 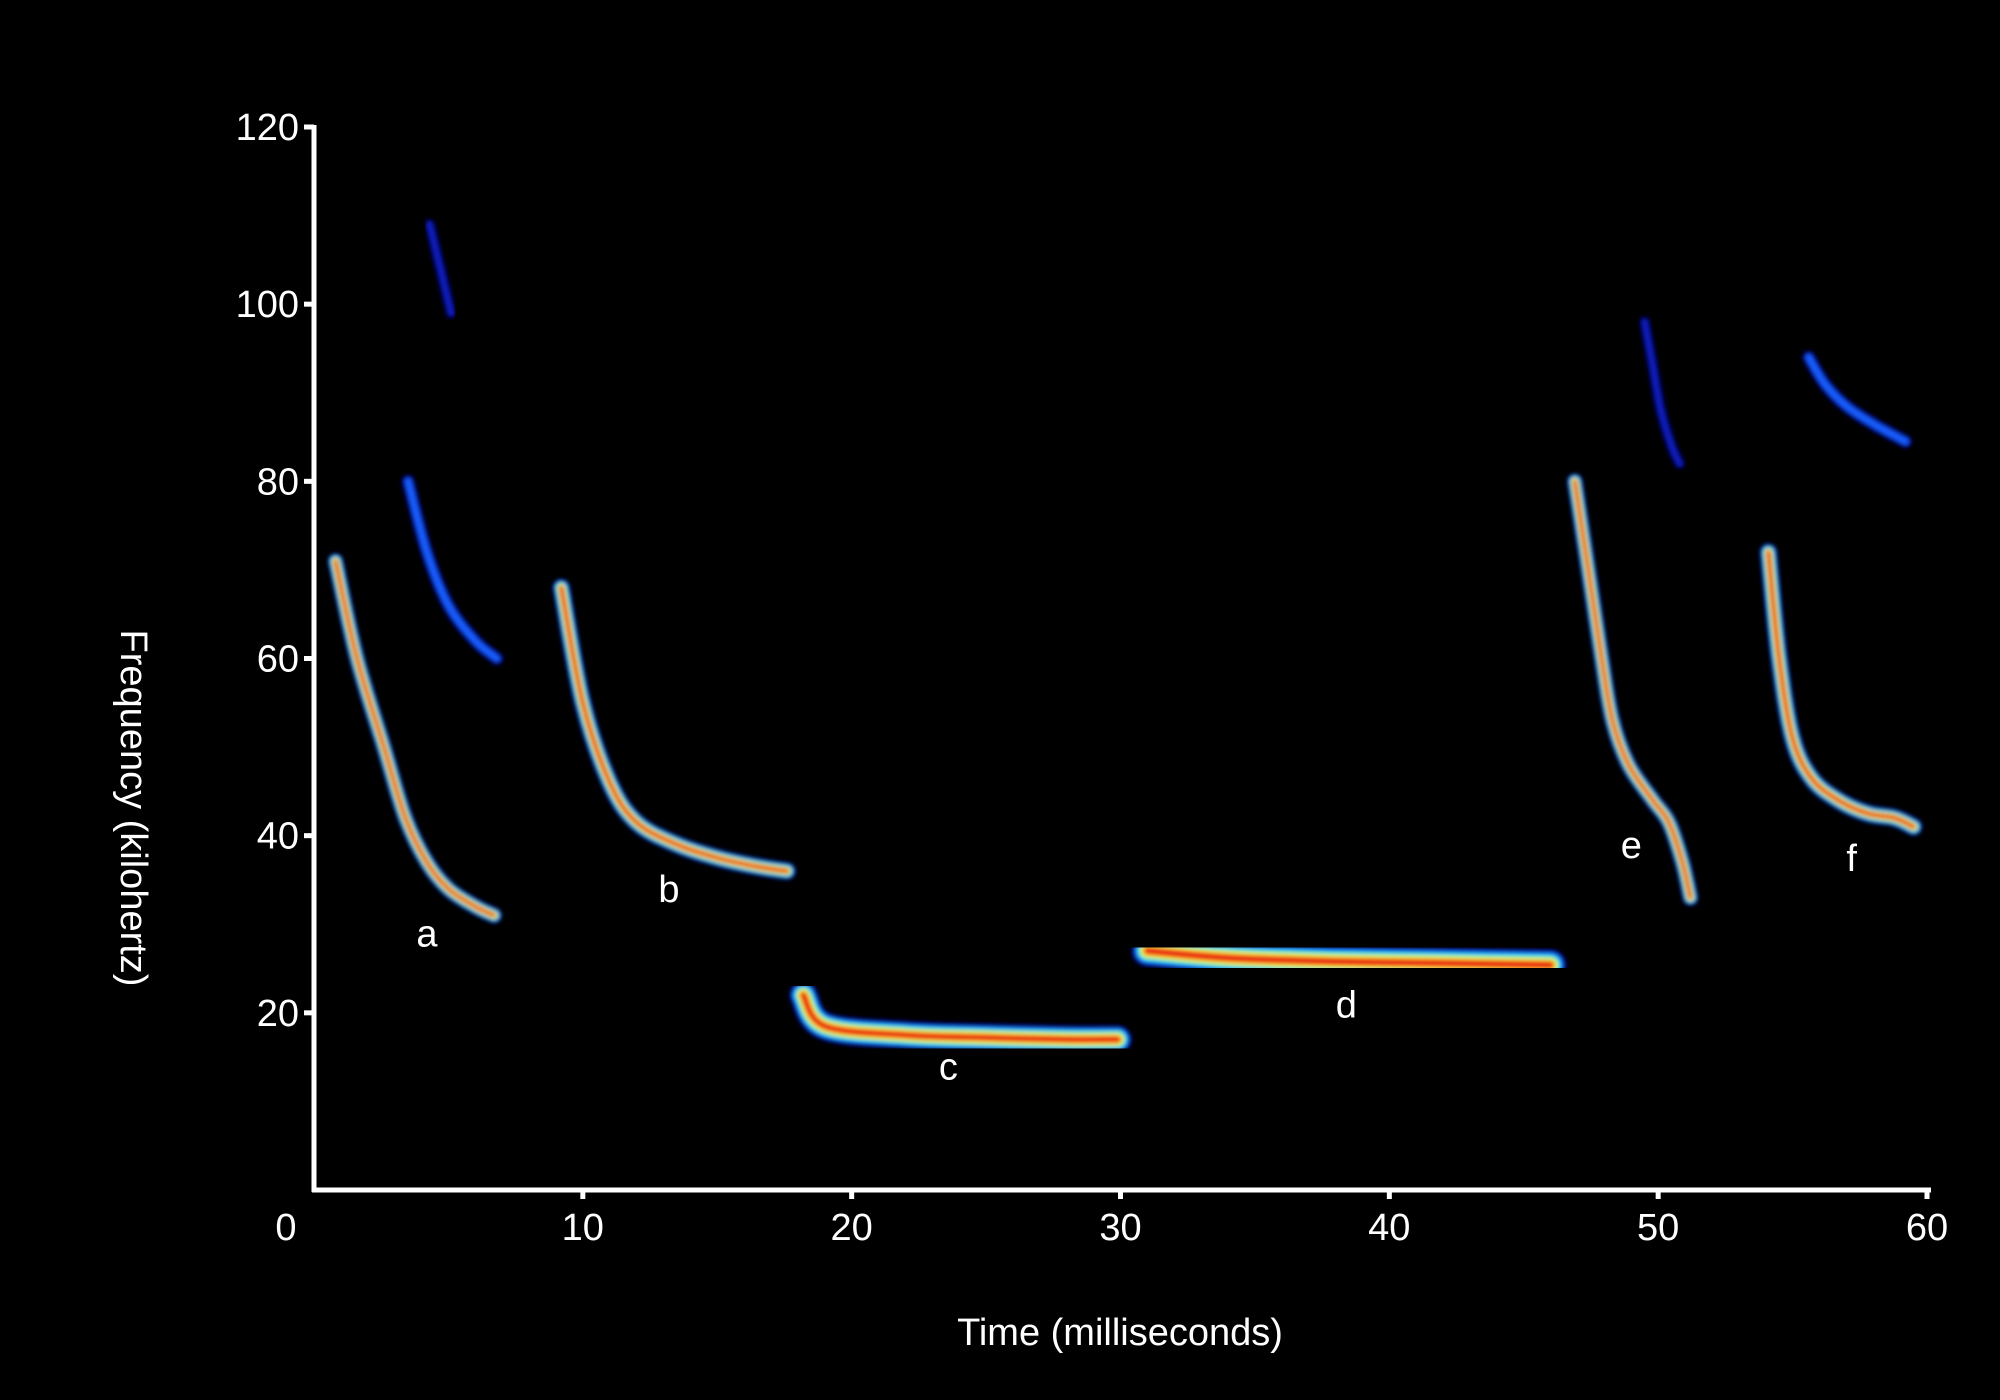 What do you see at coordinates (668, 890) in the screenshot?
I see `call-label-b: b` at bounding box center [668, 890].